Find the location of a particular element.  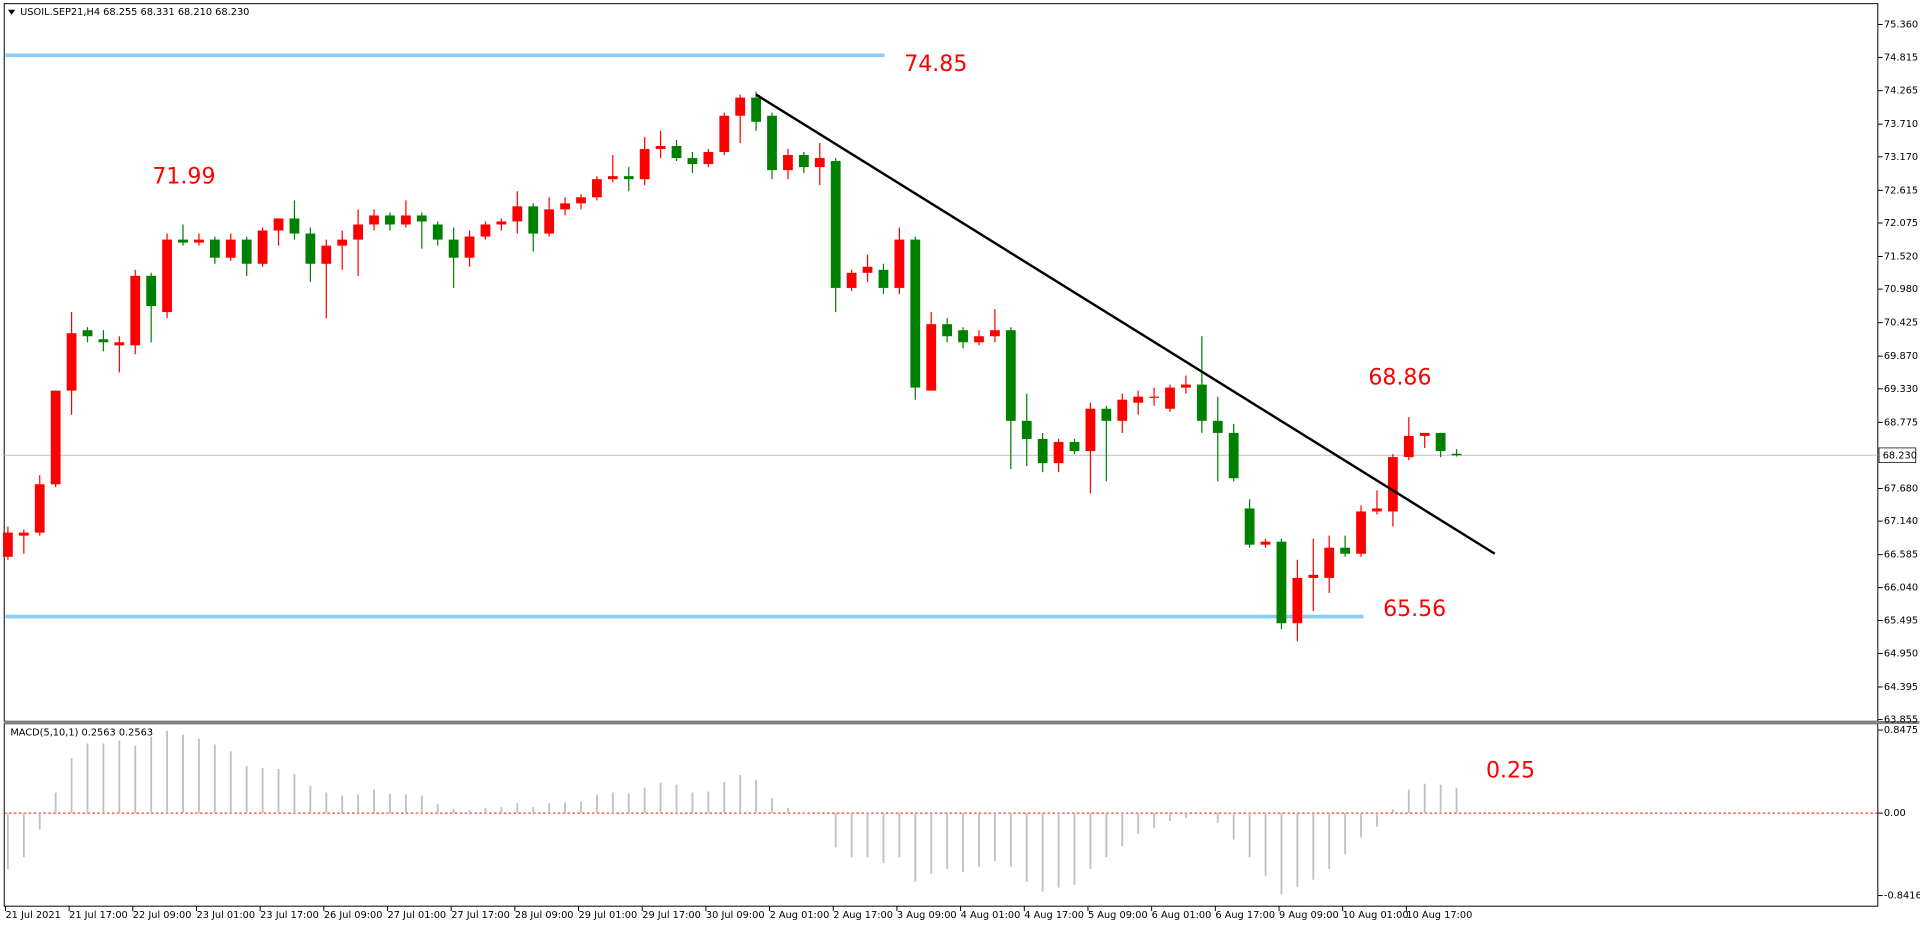

y-tick-label: 73.170 is located at coordinates (1901, 157).